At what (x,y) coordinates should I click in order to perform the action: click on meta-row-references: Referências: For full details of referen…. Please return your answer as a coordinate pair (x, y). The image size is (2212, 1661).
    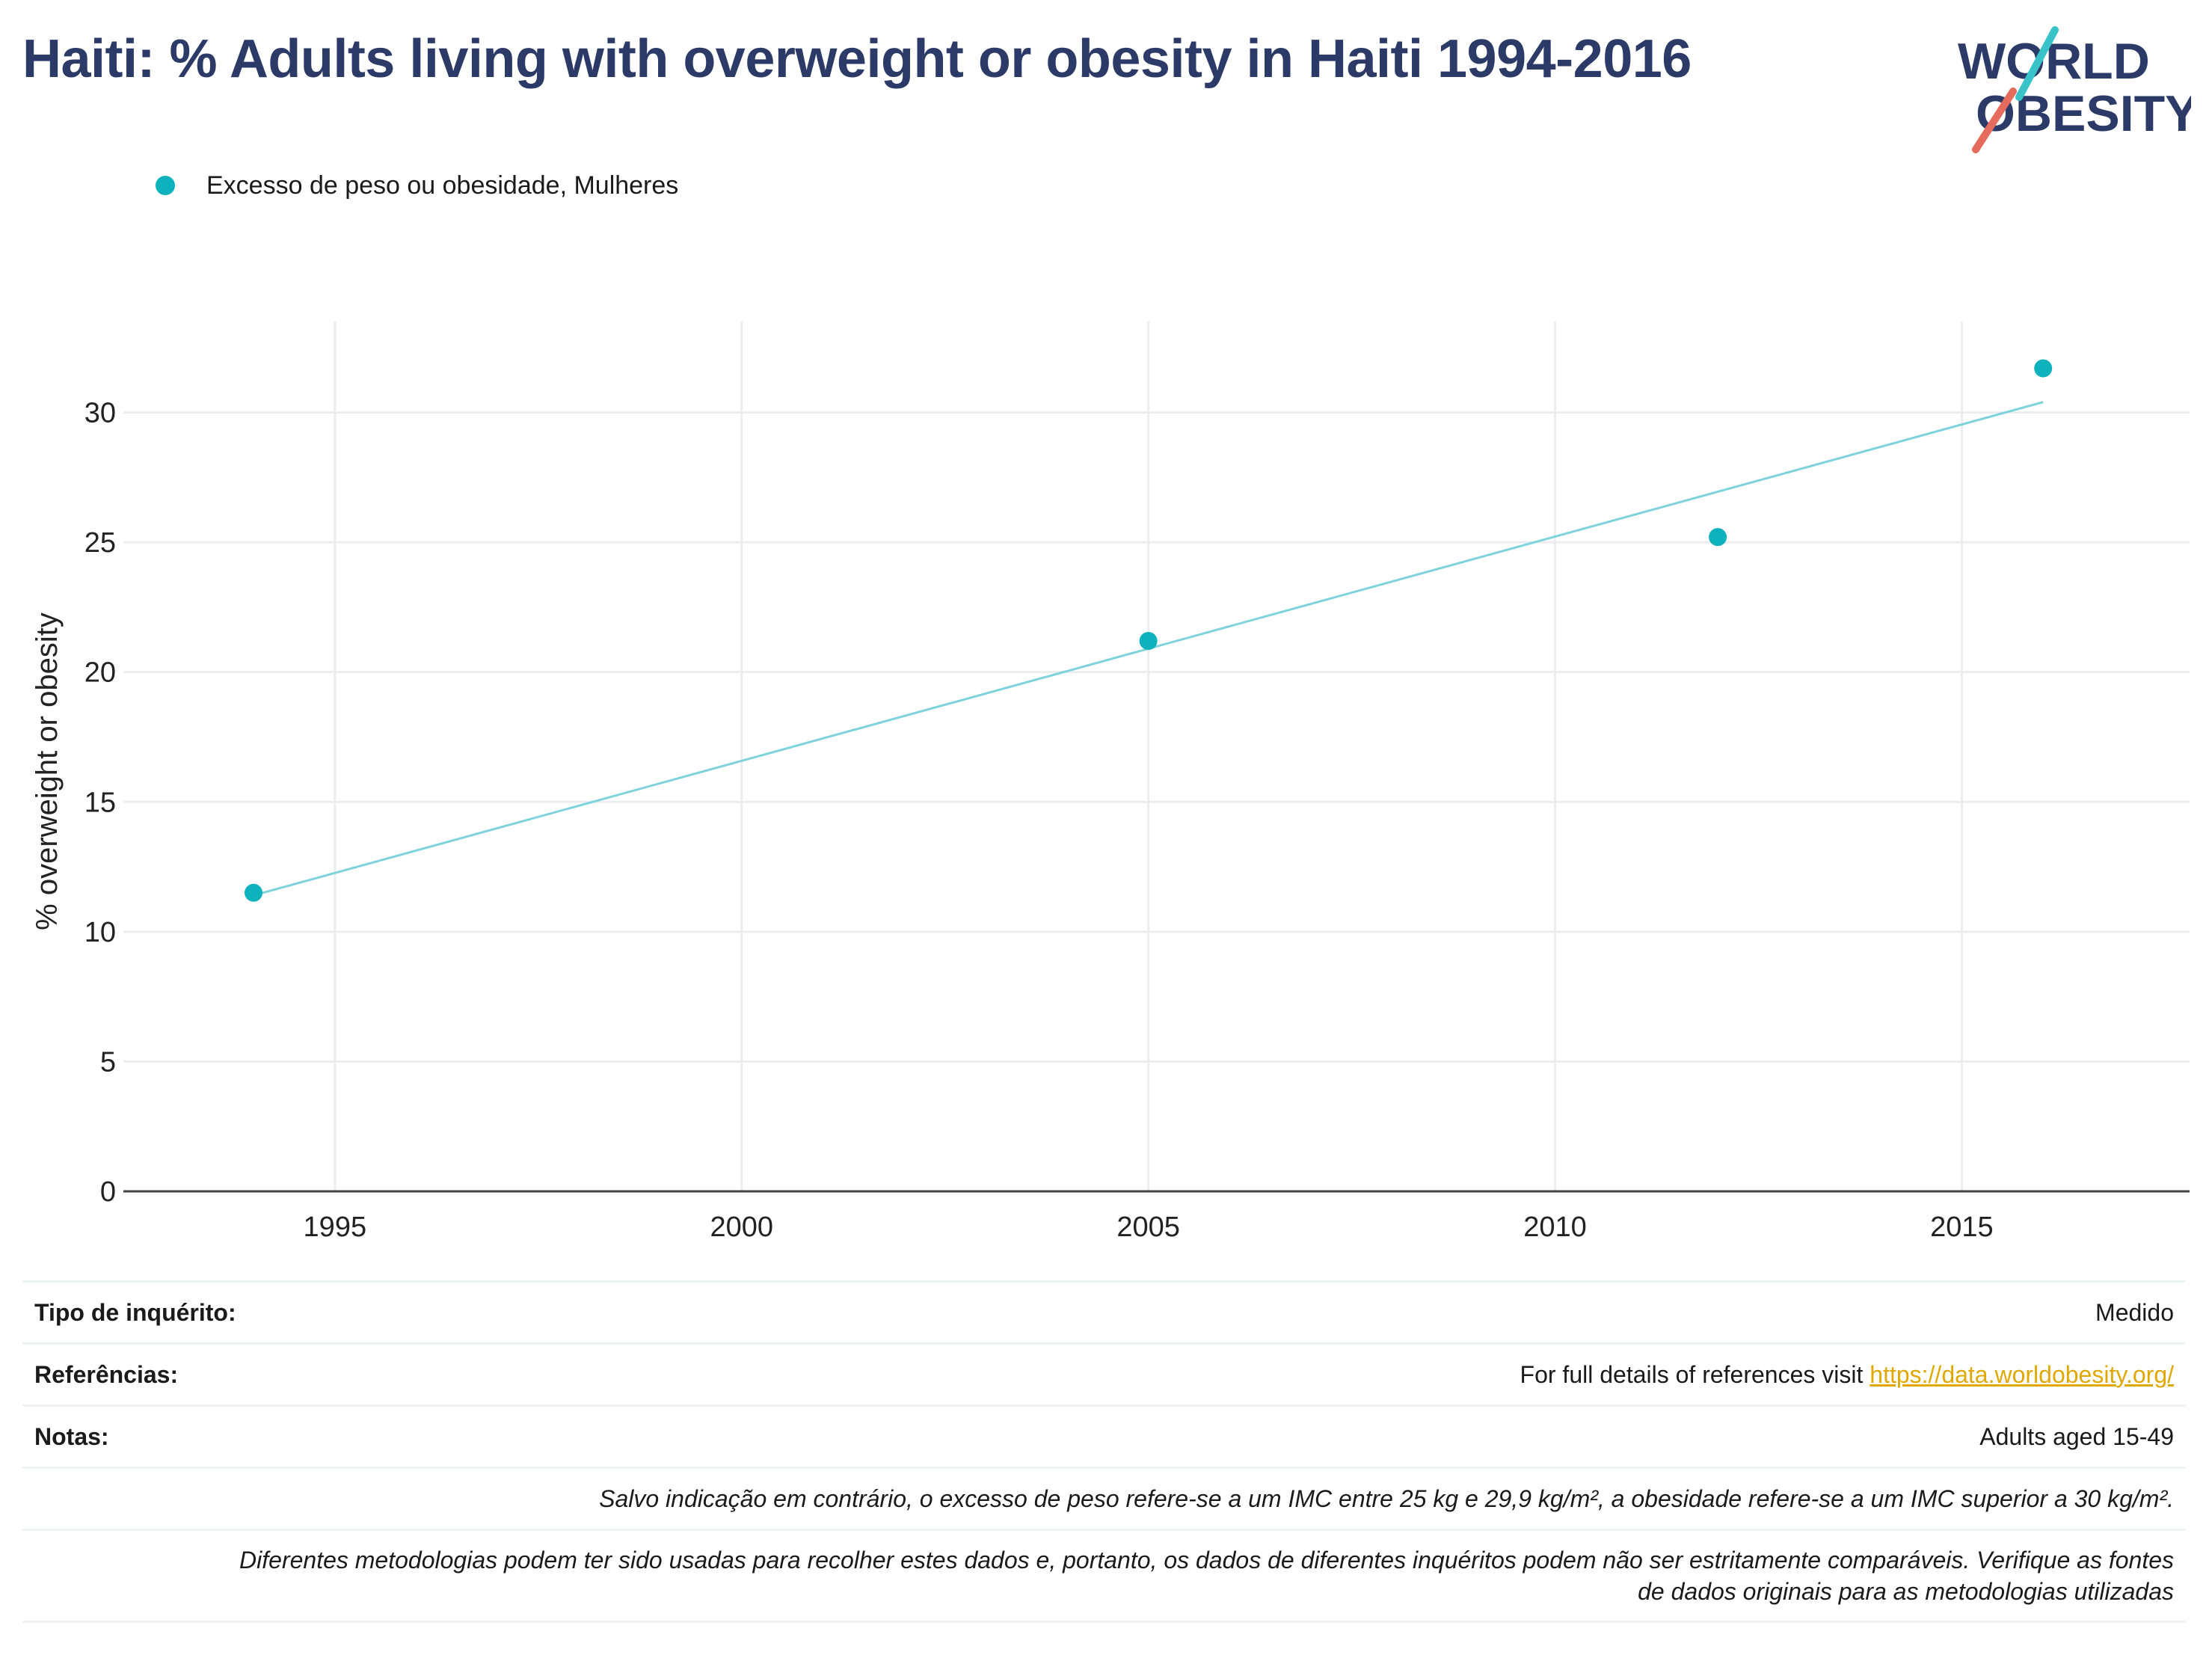
    Looking at the image, I should click on (1104, 1373).